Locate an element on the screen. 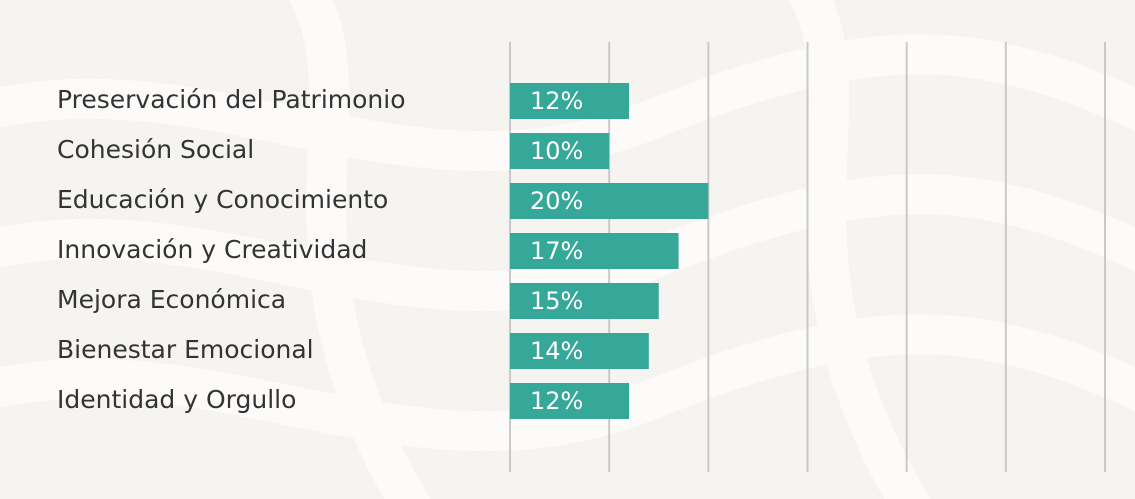  category-label: Educación y Conocimiento is located at coordinates (222, 199).